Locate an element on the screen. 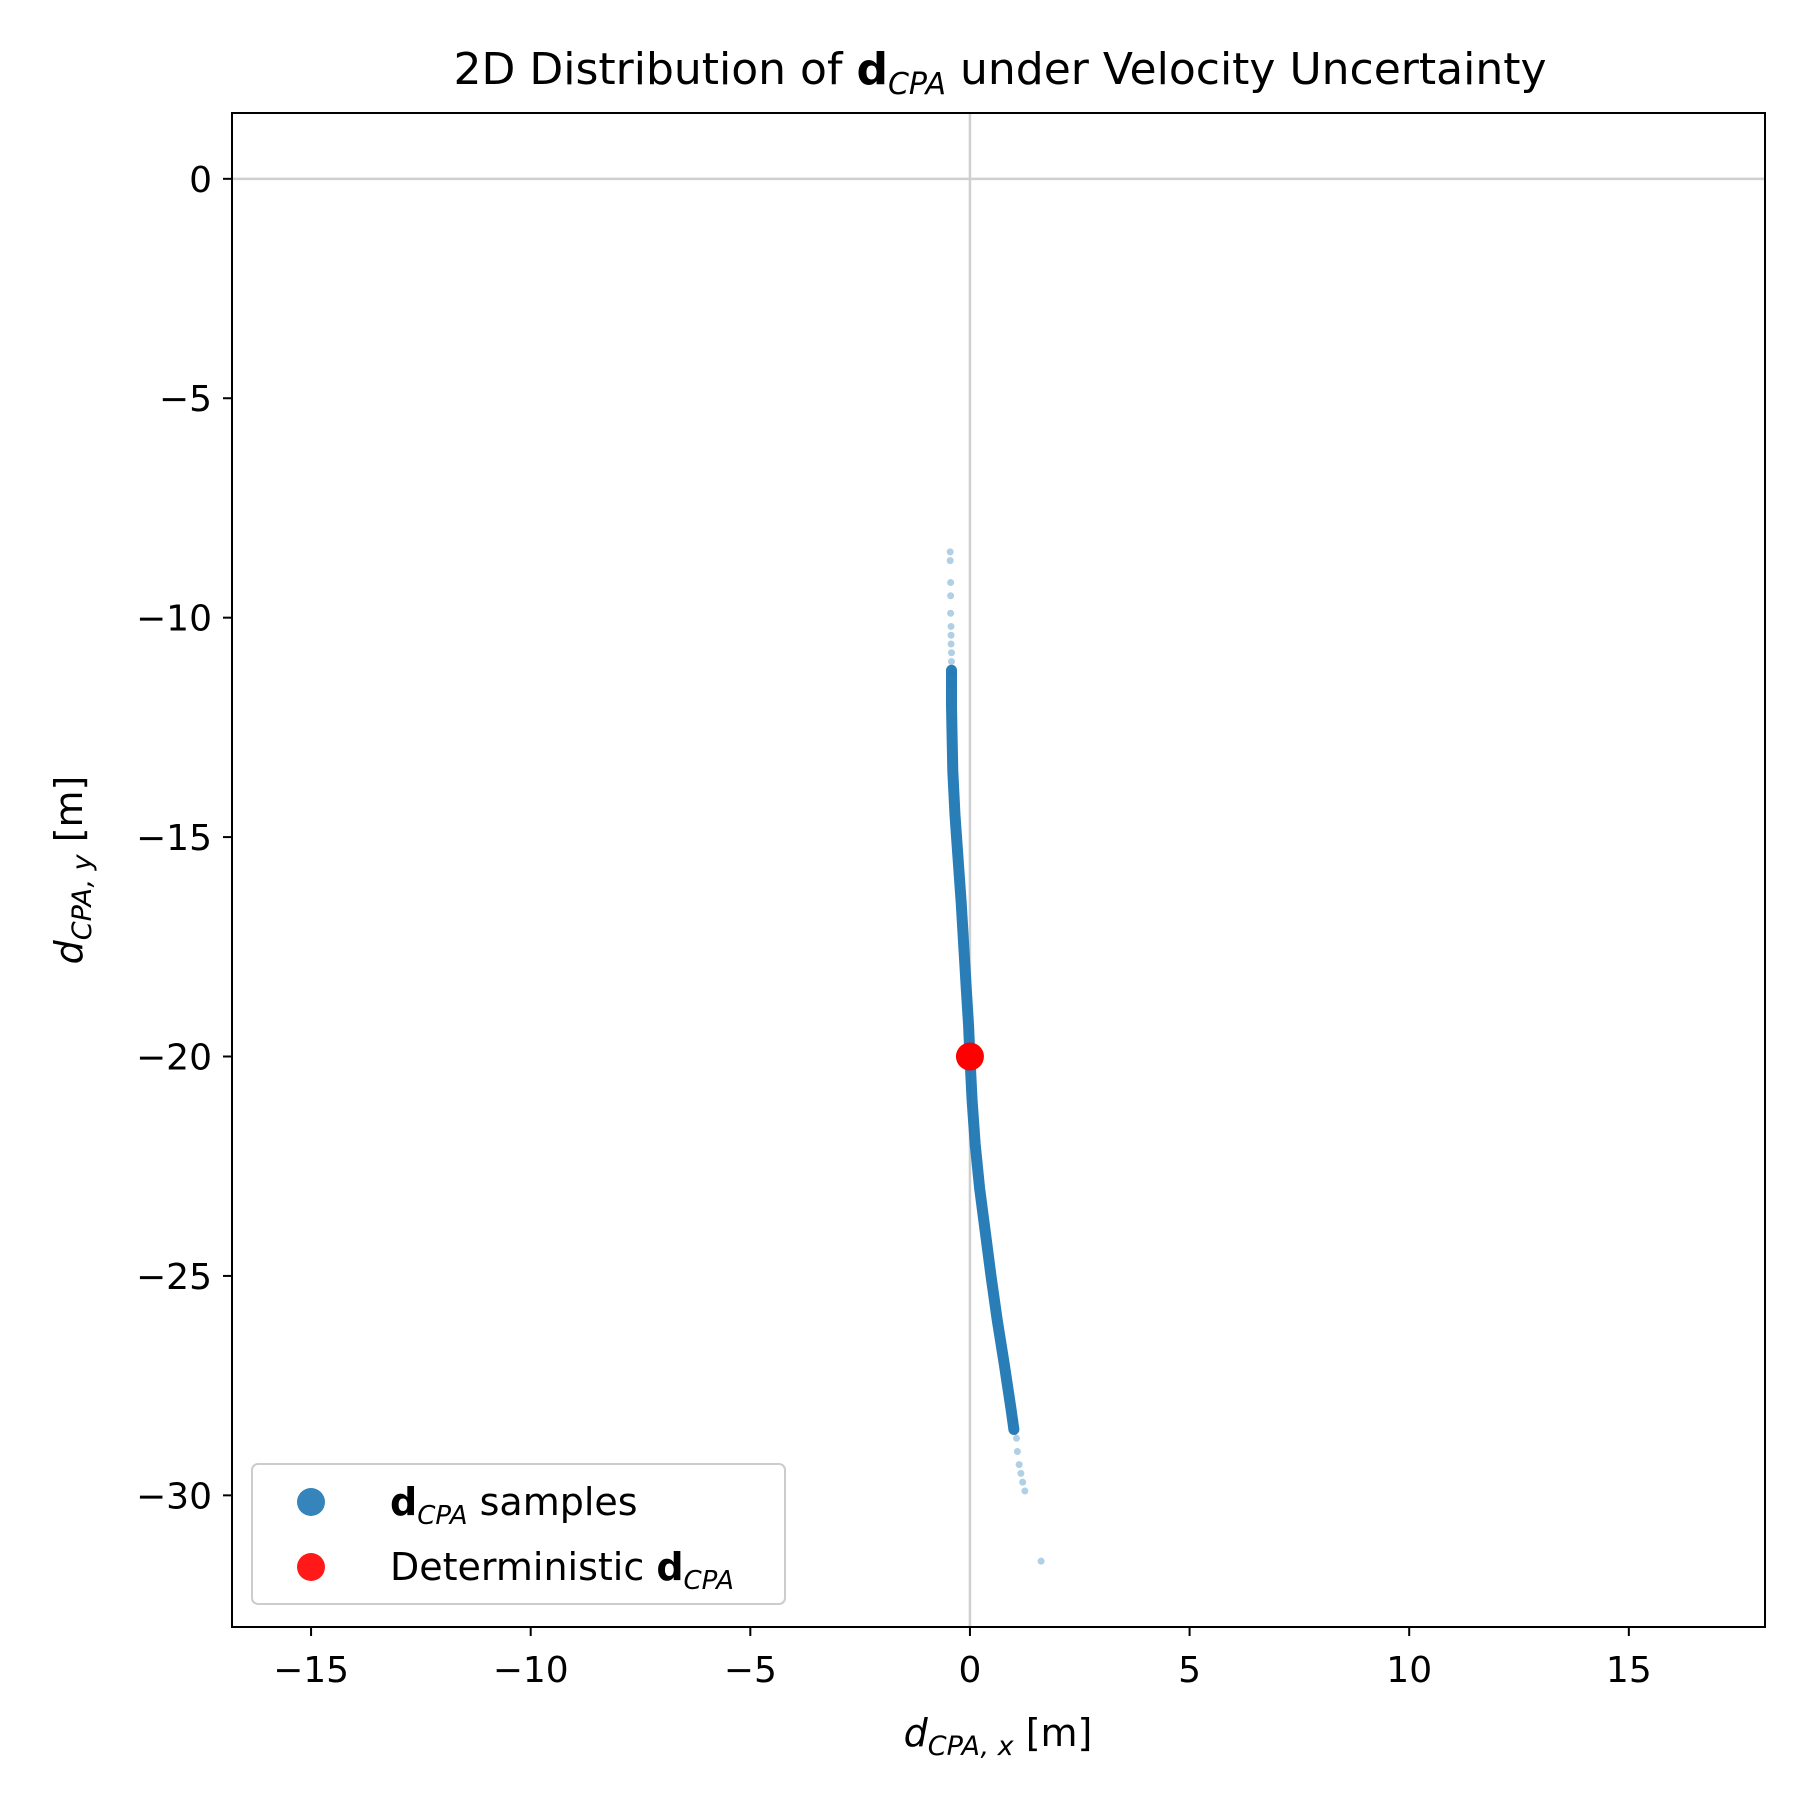  deterministic-point-layer is located at coordinates (969, 1056).